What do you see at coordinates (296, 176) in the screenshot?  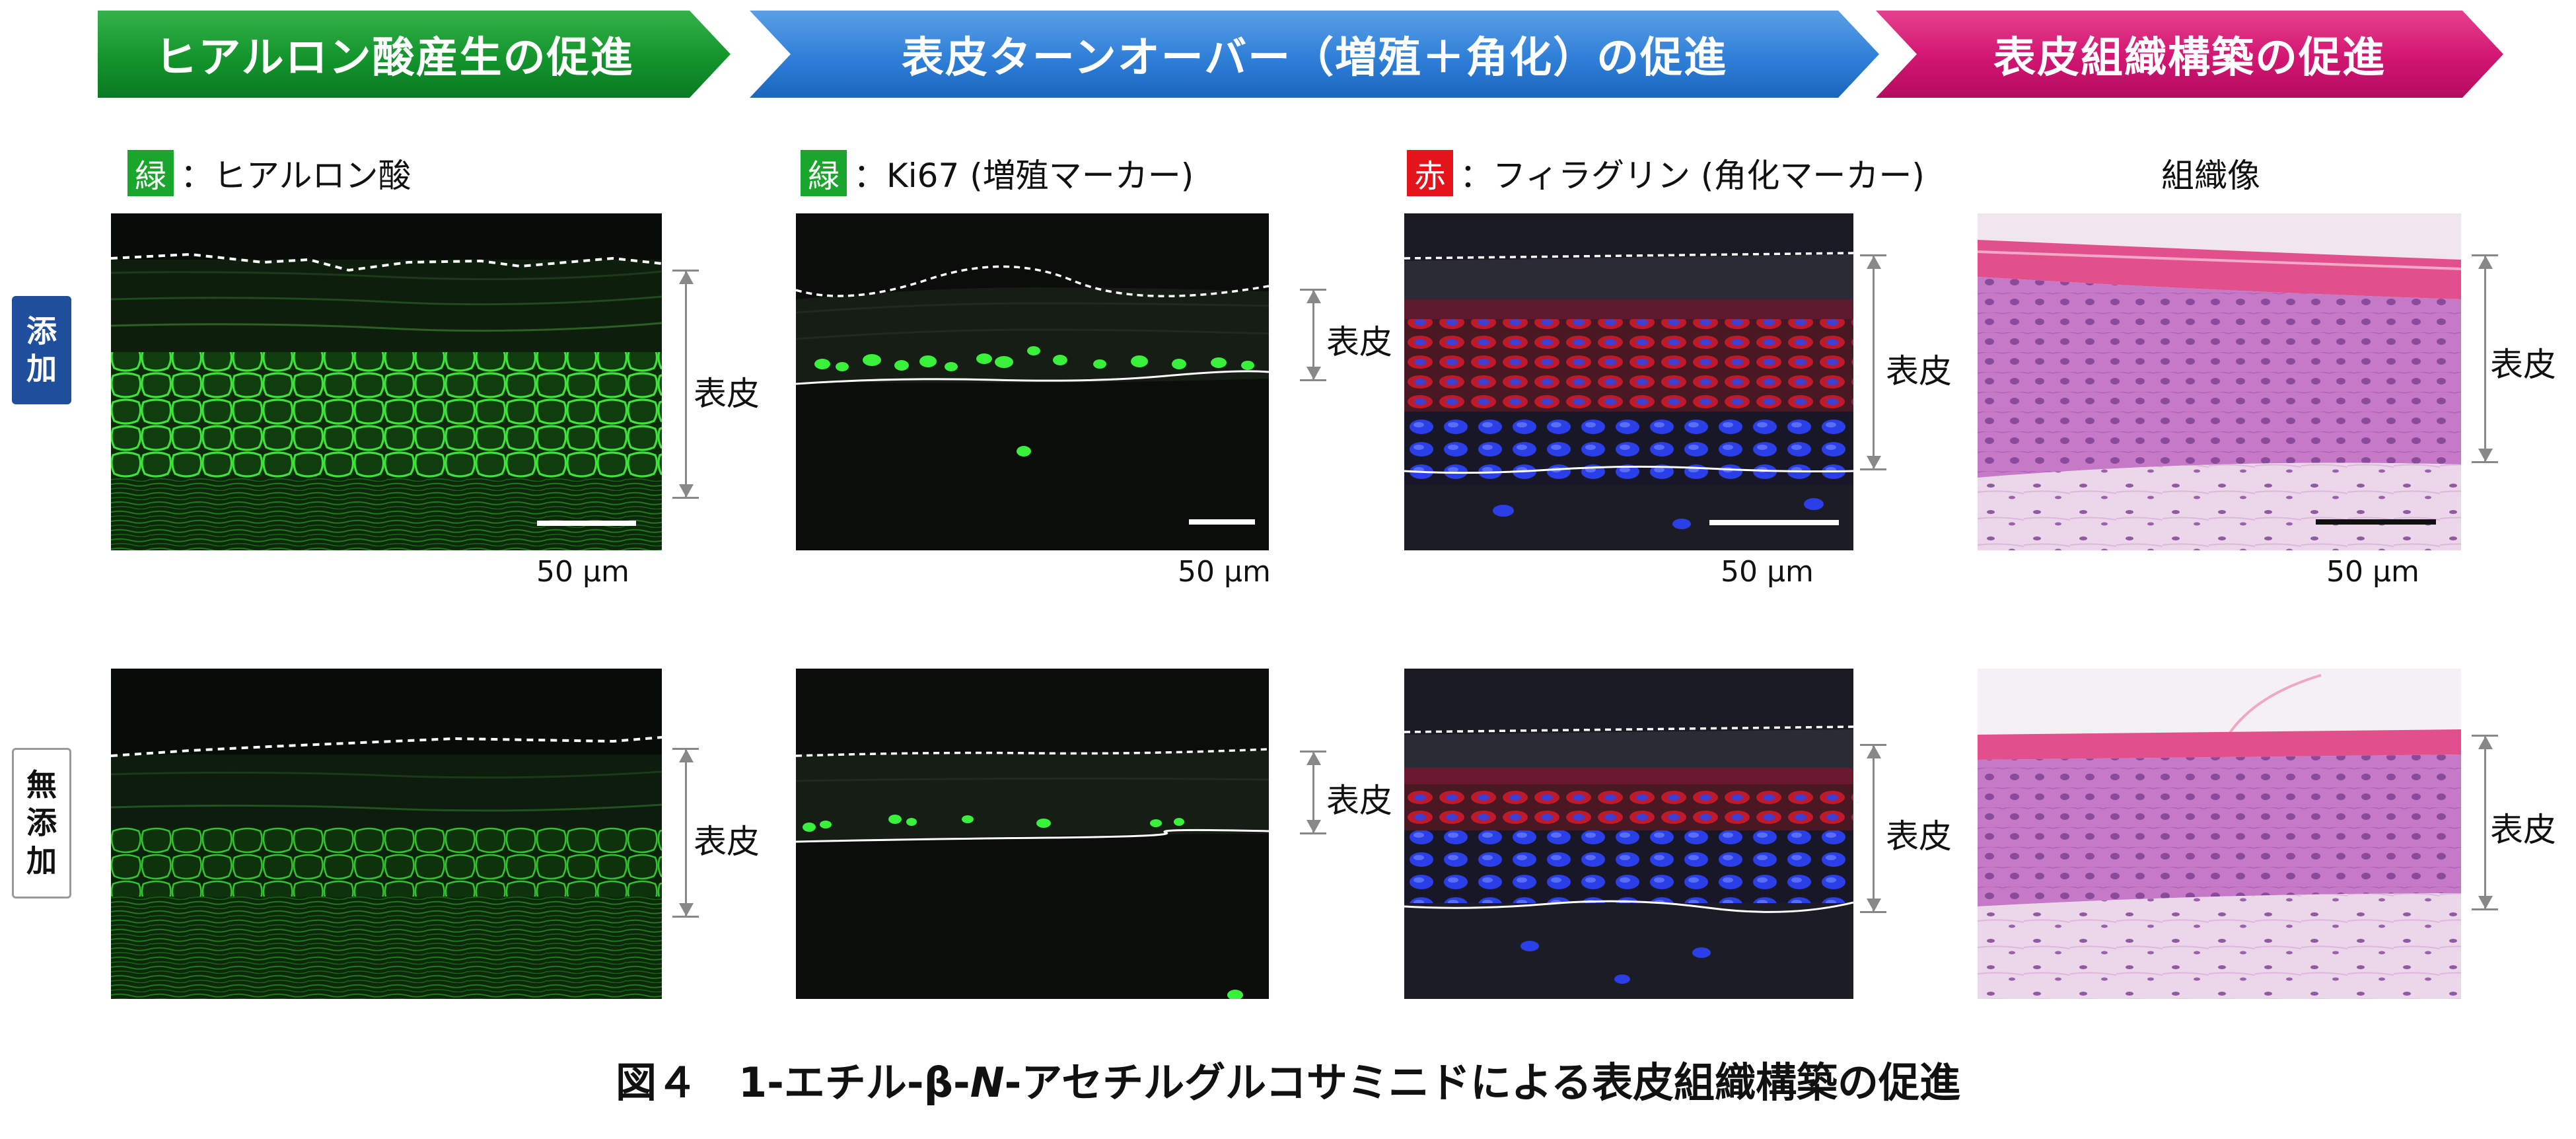 I see `column-label-text: ：ヒアルロン酸` at bounding box center [296, 176].